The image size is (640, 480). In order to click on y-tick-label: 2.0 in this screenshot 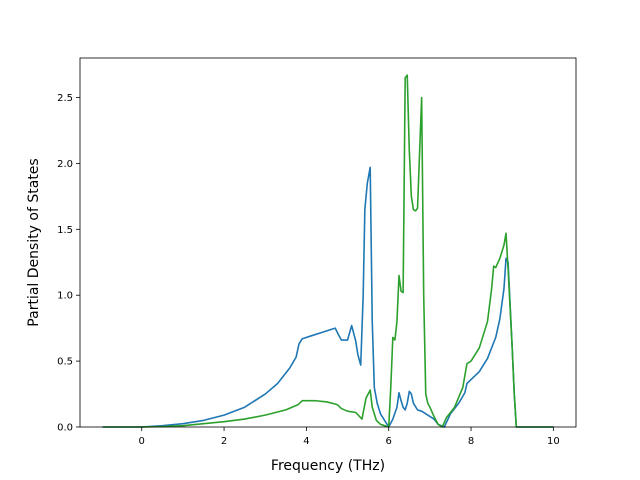, I will do `click(65, 164)`.